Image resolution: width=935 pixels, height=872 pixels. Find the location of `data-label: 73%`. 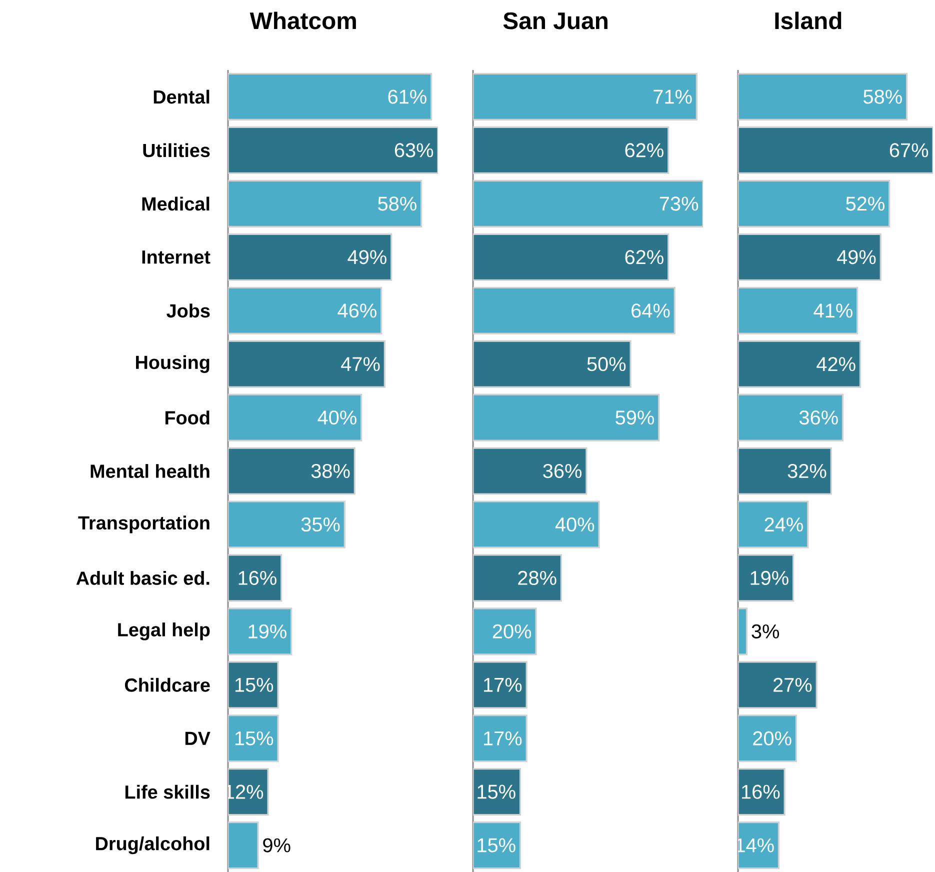

data-label: 73% is located at coordinates (679, 203).